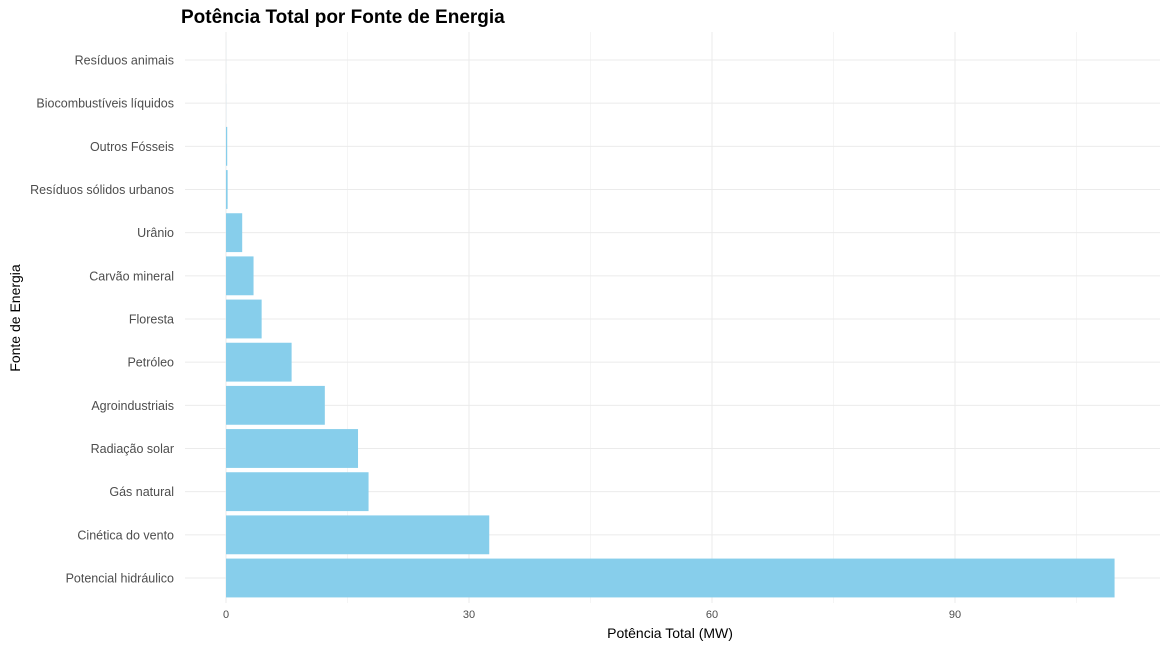  What do you see at coordinates (469, 615) in the screenshot?
I see `x-tick-label: 30` at bounding box center [469, 615].